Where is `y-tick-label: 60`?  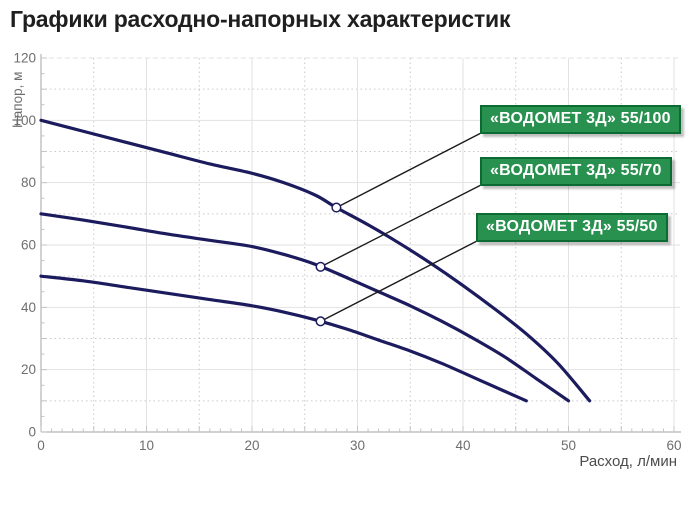
y-tick-label: 60 is located at coordinates (28, 245).